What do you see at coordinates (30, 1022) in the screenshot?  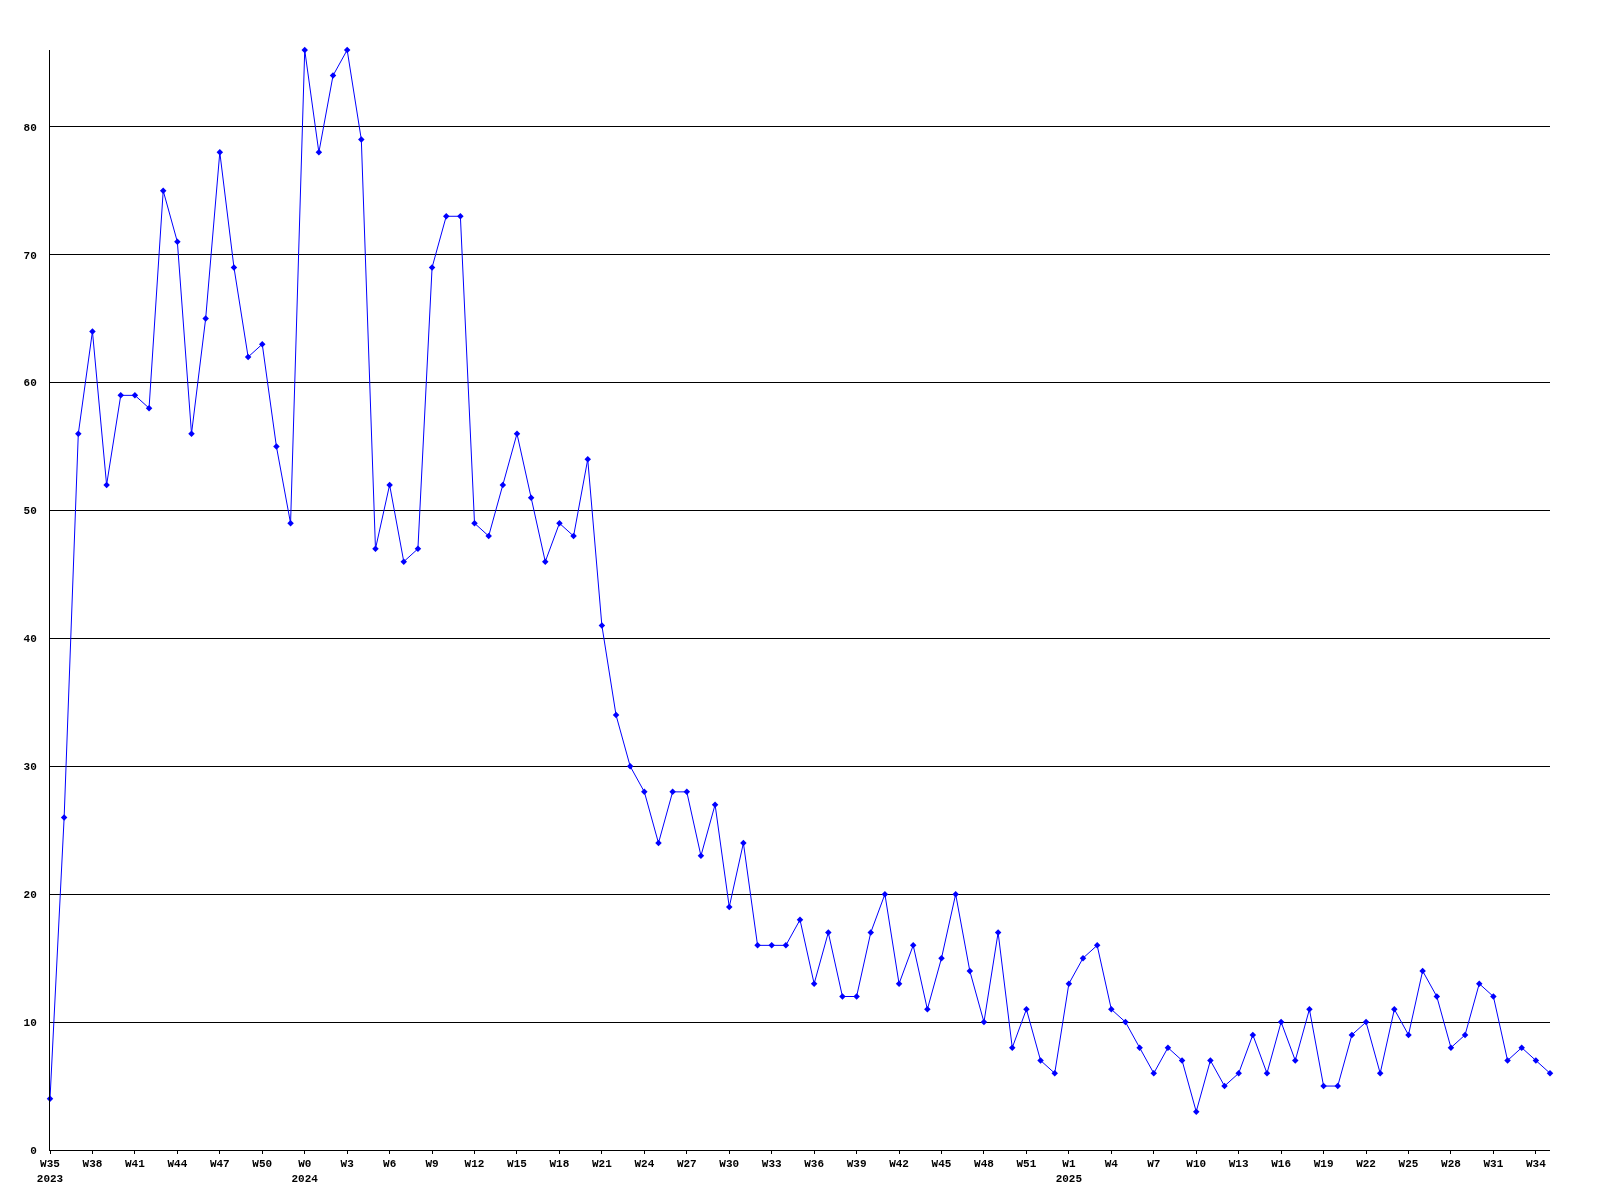 I see `y-tick-label: 10` at bounding box center [30, 1022].